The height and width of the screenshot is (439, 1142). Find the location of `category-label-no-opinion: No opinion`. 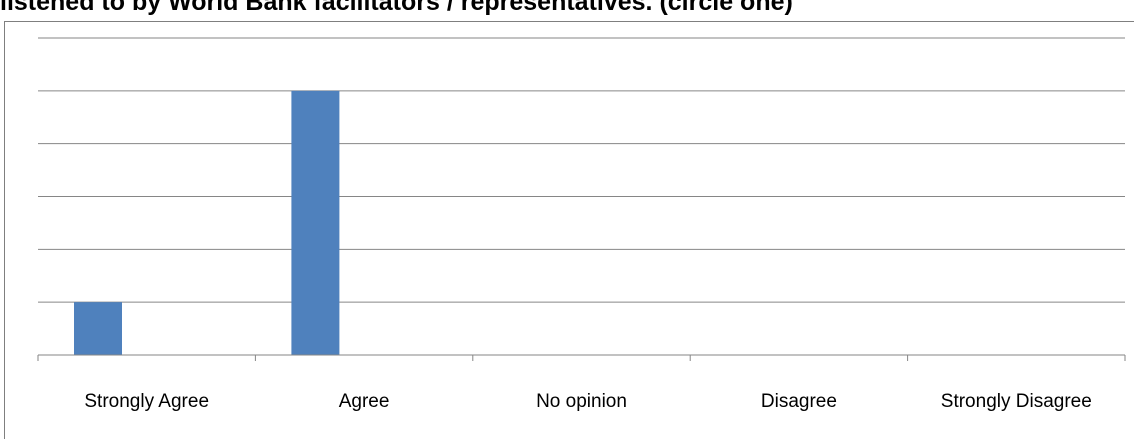

category-label-no-opinion: No opinion is located at coordinates (581, 401).